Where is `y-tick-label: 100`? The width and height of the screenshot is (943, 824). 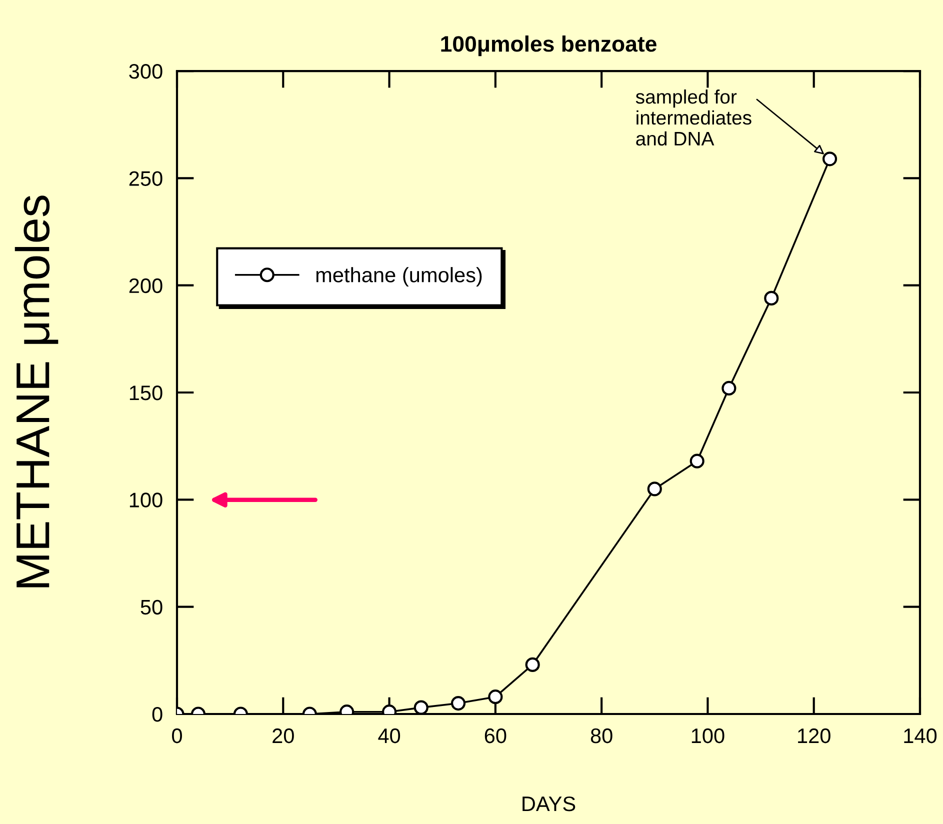 y-tick-label: 100 is located at coordinates (146, 500).